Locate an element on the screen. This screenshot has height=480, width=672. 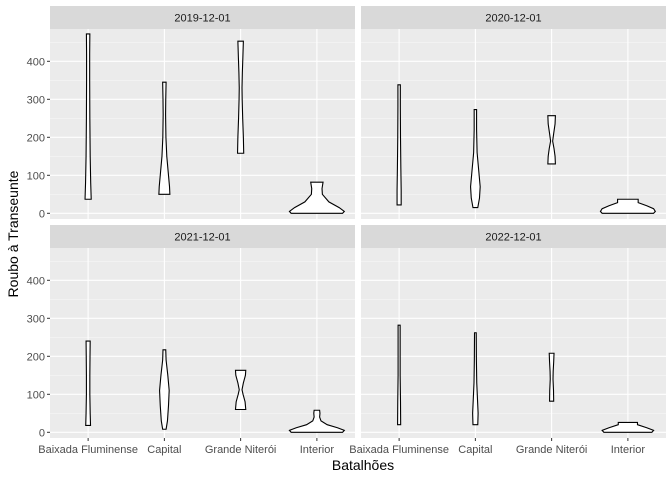
y-axis-title: Roubo à Transeunte is located at coordinates (13, 233).